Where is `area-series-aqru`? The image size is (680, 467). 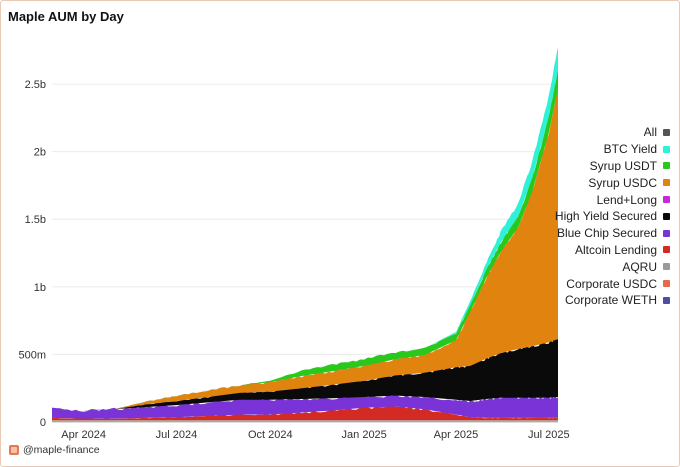
area-series-aqru is located at coordinates (305, 420).